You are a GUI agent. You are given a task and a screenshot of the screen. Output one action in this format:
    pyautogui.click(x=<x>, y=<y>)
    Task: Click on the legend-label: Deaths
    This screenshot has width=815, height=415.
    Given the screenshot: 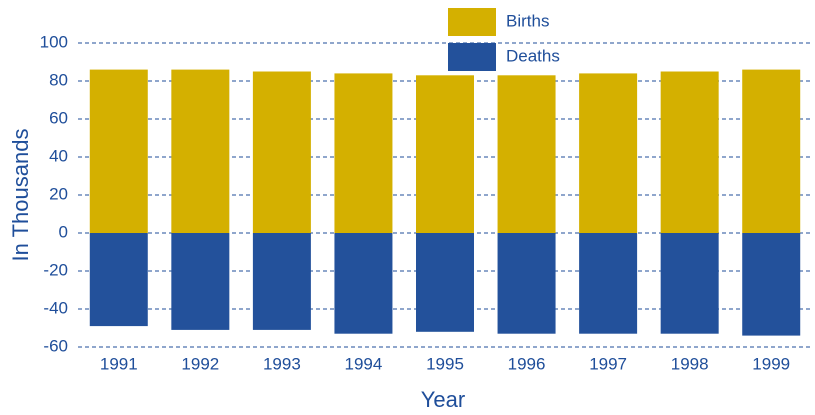 What is the action you would take?
    pyautogui.click(x=533, y=55)
    